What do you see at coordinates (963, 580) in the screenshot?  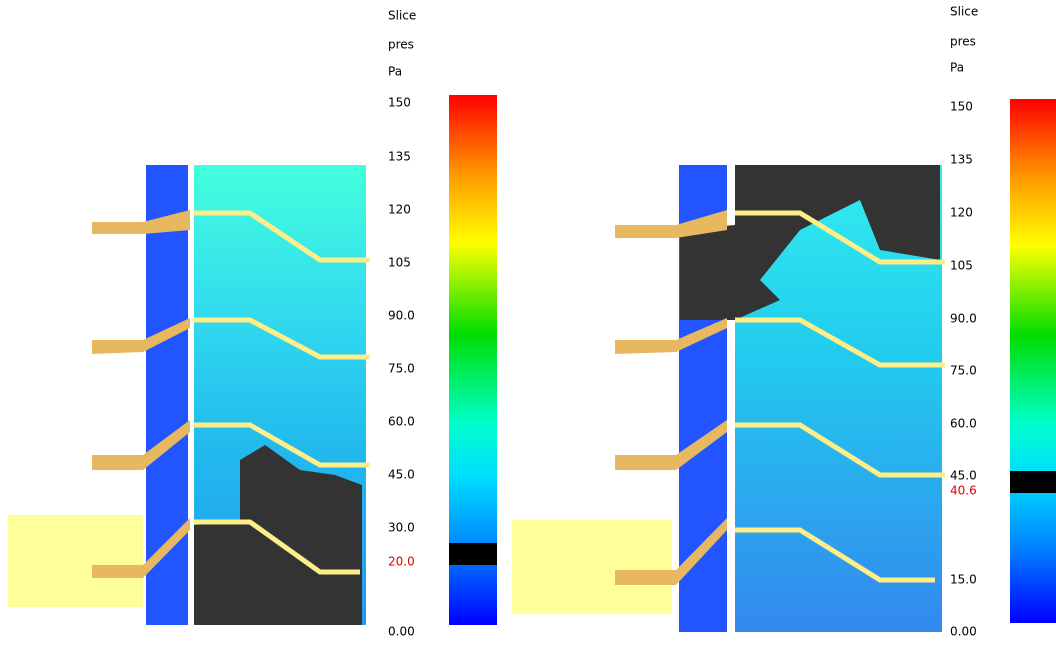 I see `colorbar-tick: 15.0` at bounding box center [963, 580].